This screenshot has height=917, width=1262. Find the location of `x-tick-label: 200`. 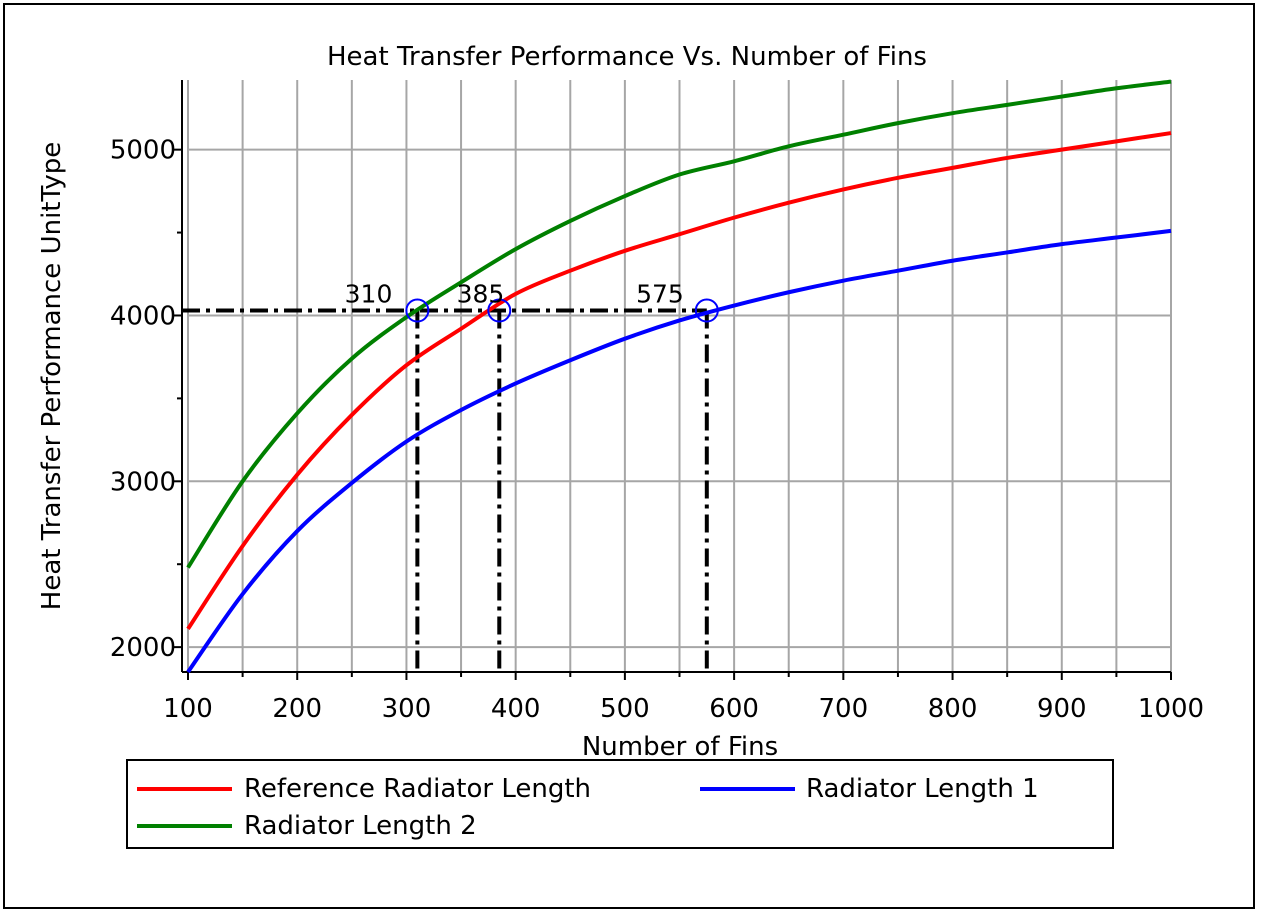

x-tick-label: 200 is located at coordinates (297, 709).